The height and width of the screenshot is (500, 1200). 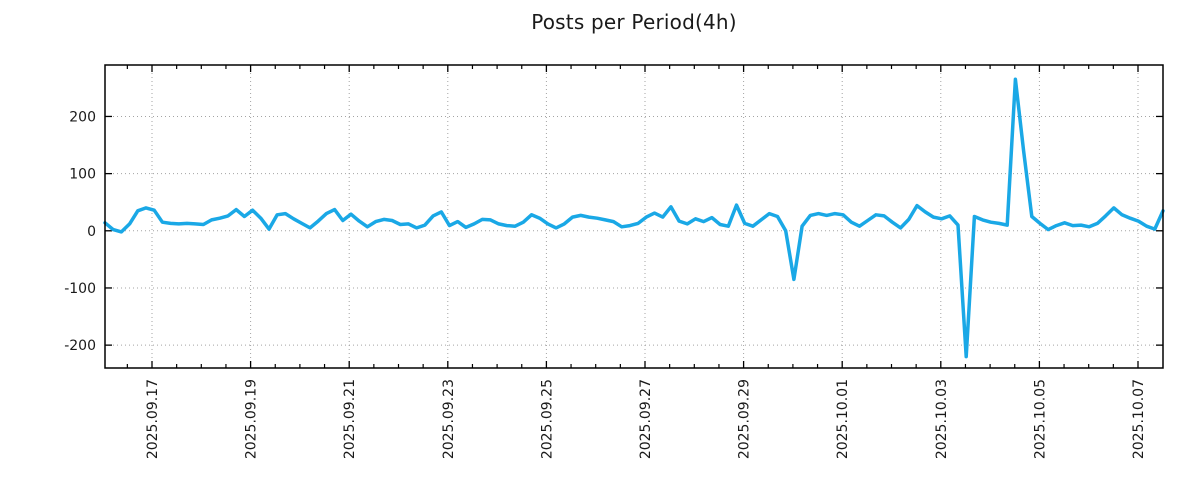 What do you see at coordinates (449, 419) in the screenshot?
I see `x-tick-label: 2025.09.23` at bounding box center [449, 419].